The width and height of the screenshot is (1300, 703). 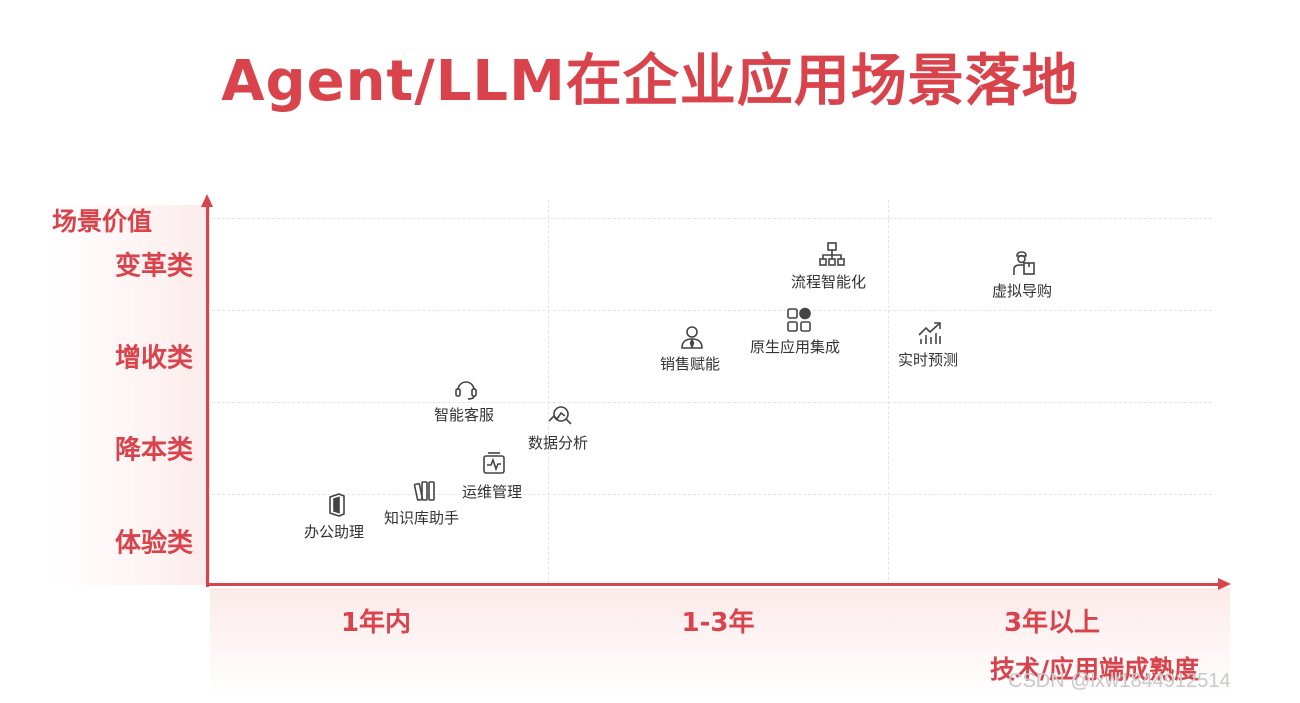 I want to click on item-label: 数据分析, so click(x=558, y=443).